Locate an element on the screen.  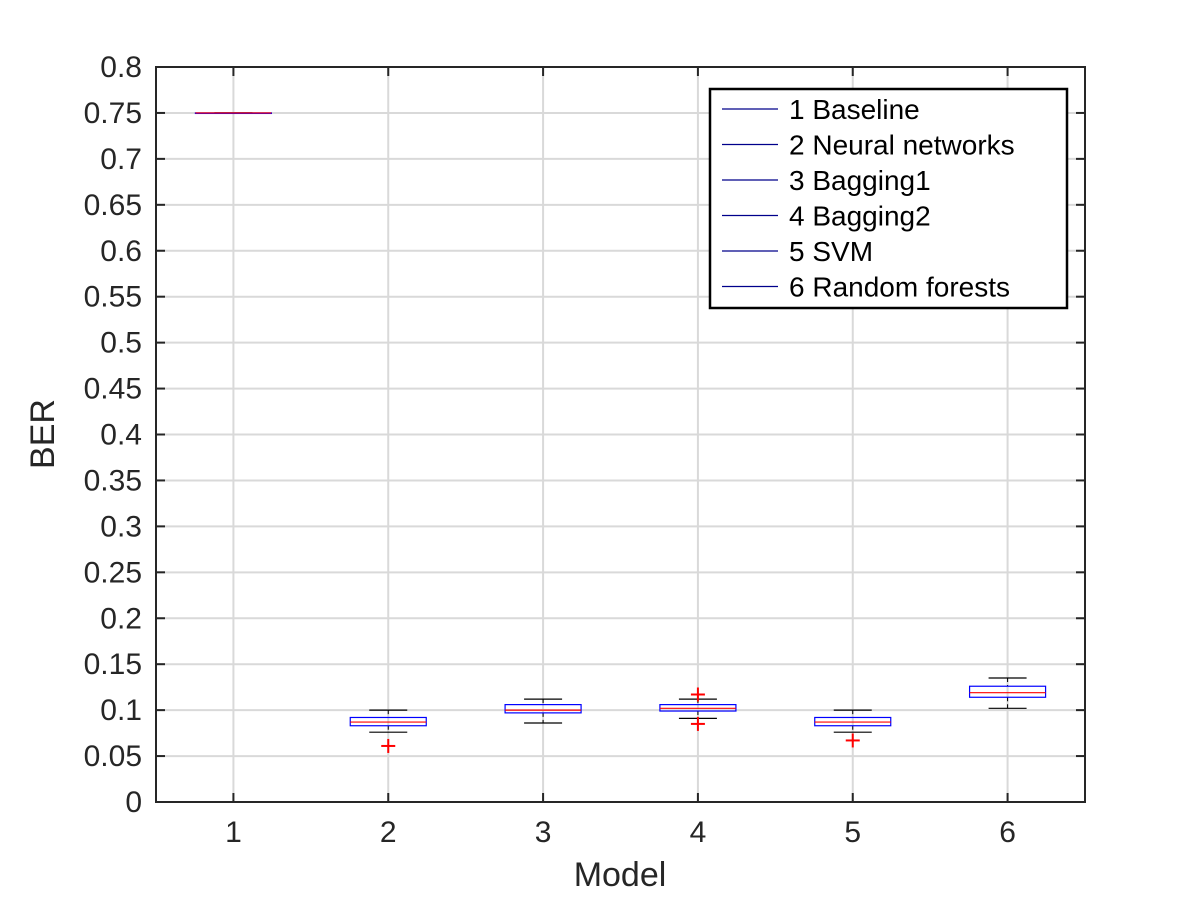
y-tick-label: 0.6 is located at coordinates (121, 251).